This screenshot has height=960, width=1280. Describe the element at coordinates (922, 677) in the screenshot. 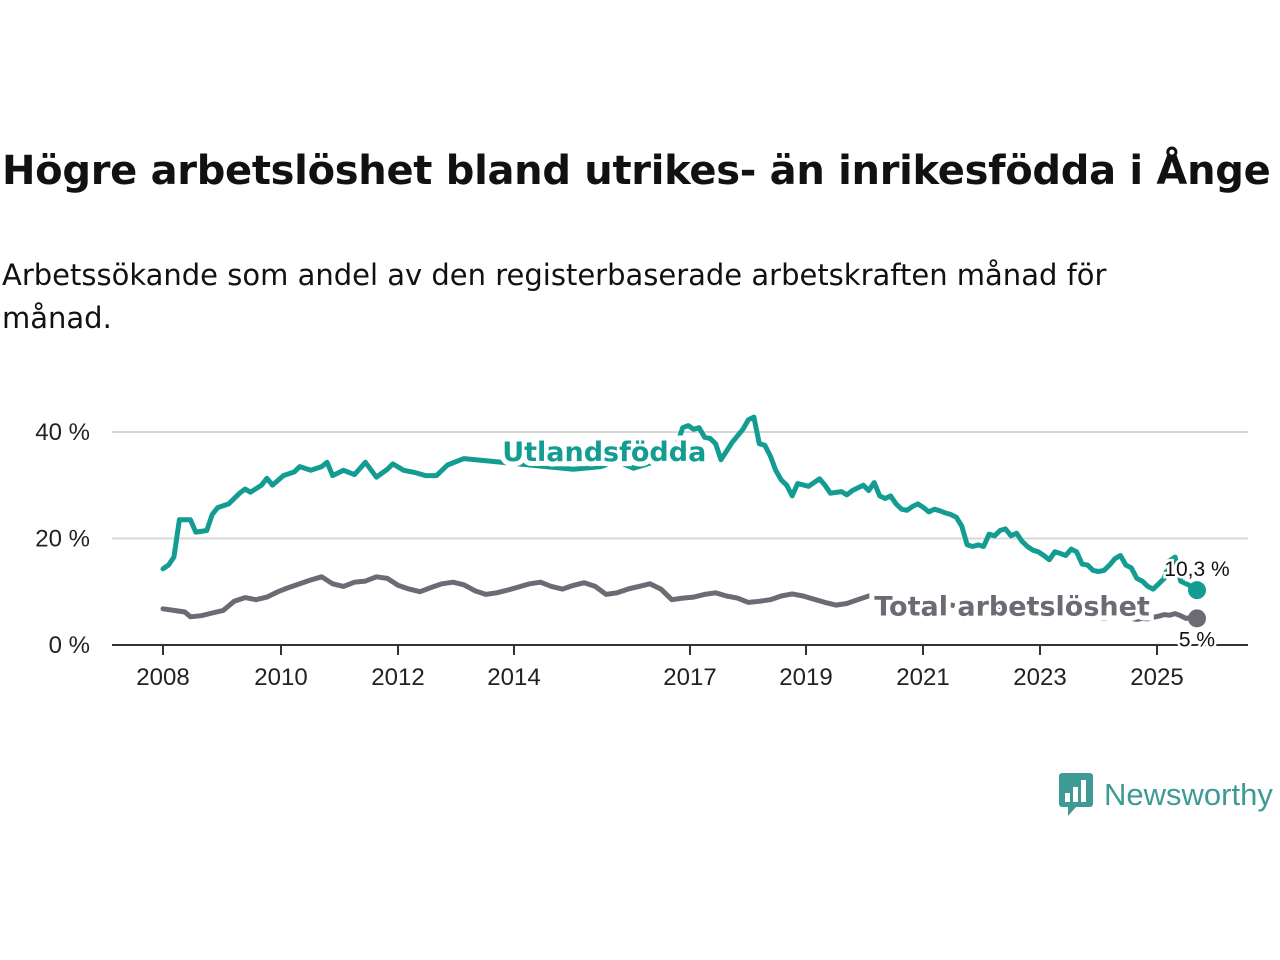

I see `x-tick-label: 2021` at that location.